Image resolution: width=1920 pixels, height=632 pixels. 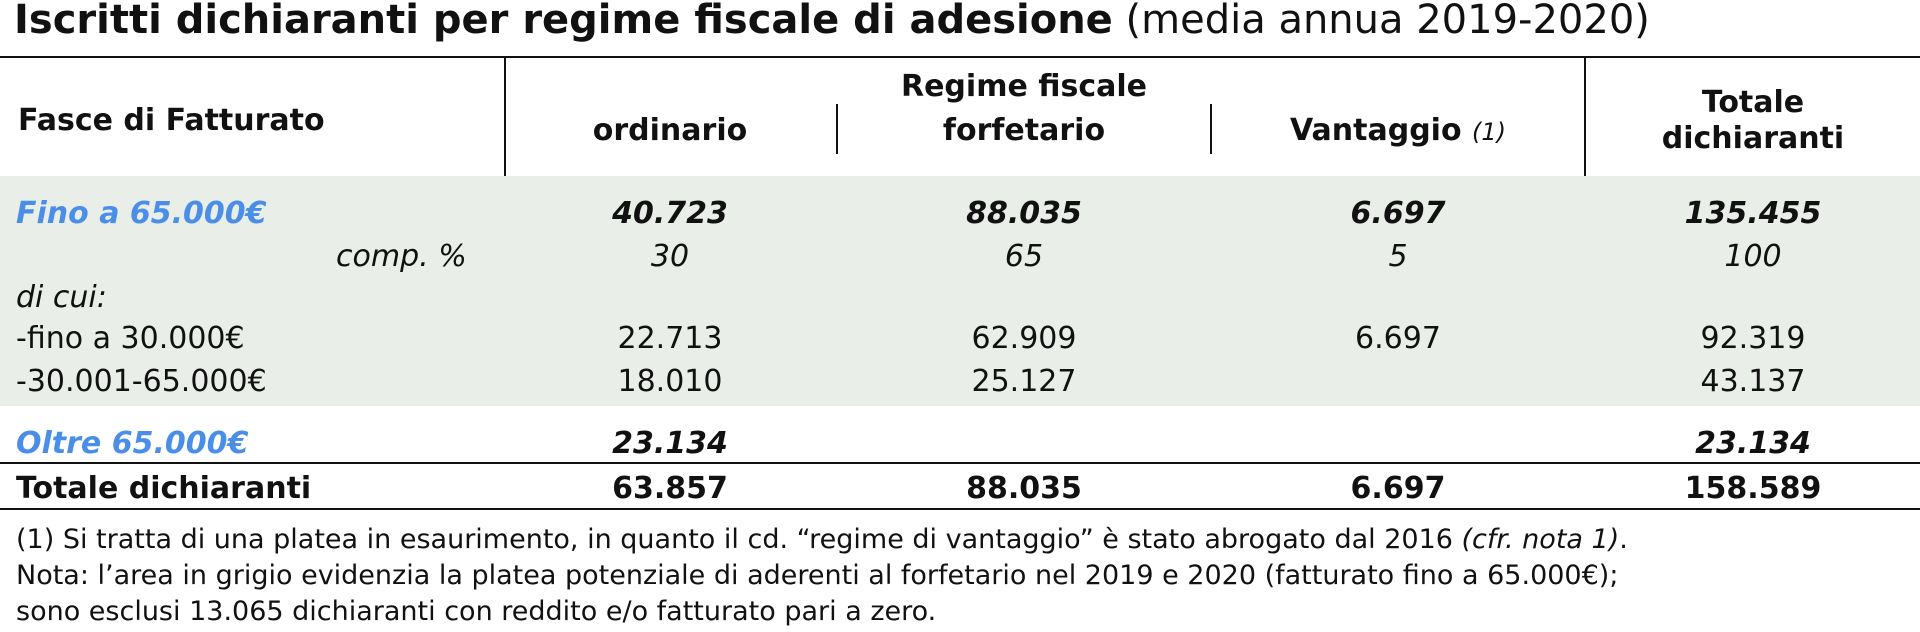 What do you see at coordinates (1753, 102) in the screenshot?
I see `header-totale-line1: Totale` at bounding box center [1753, 102].